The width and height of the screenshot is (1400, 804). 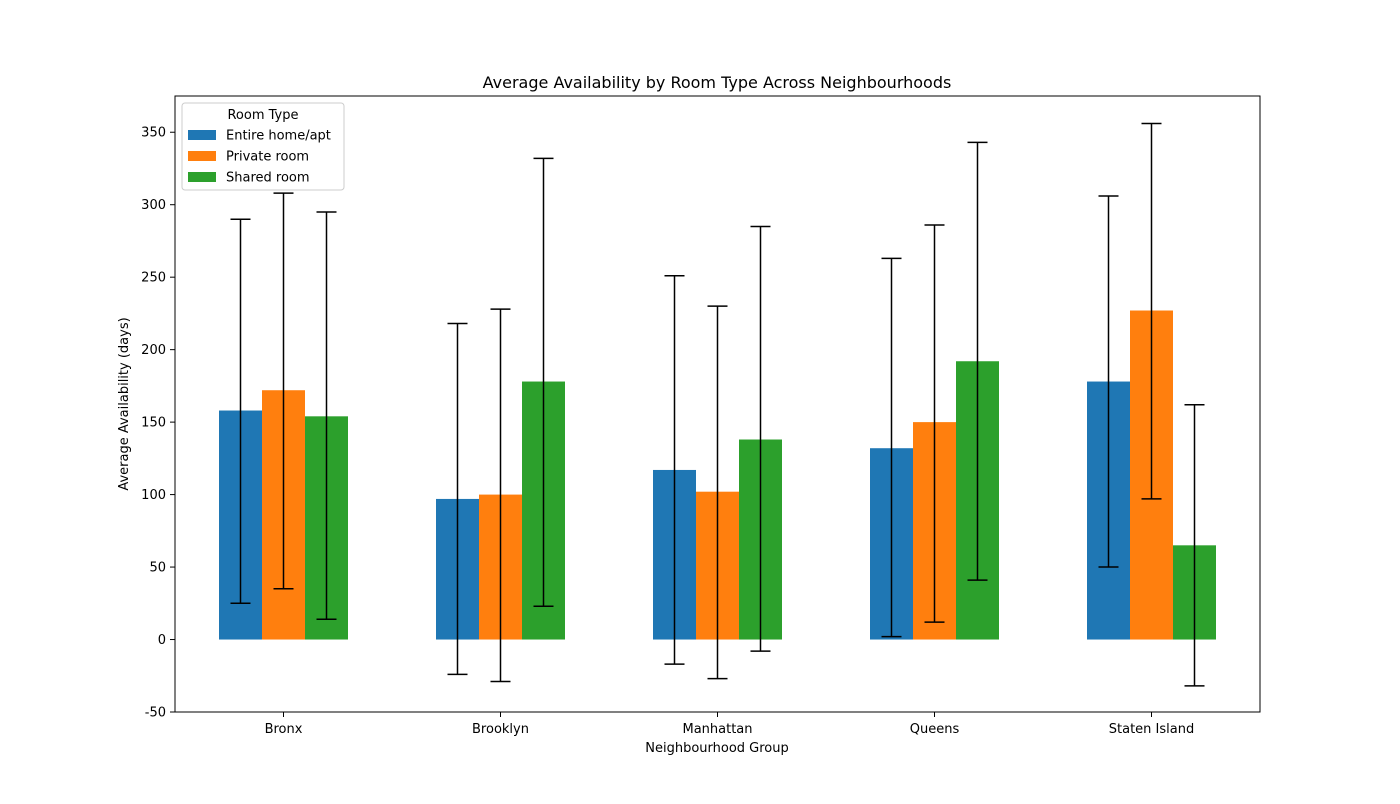 What do you see at coordinates (717, 748) in the screenshot?
I see `x-axis-label: Neighbourhood Group` at bounding box center [717, 748].